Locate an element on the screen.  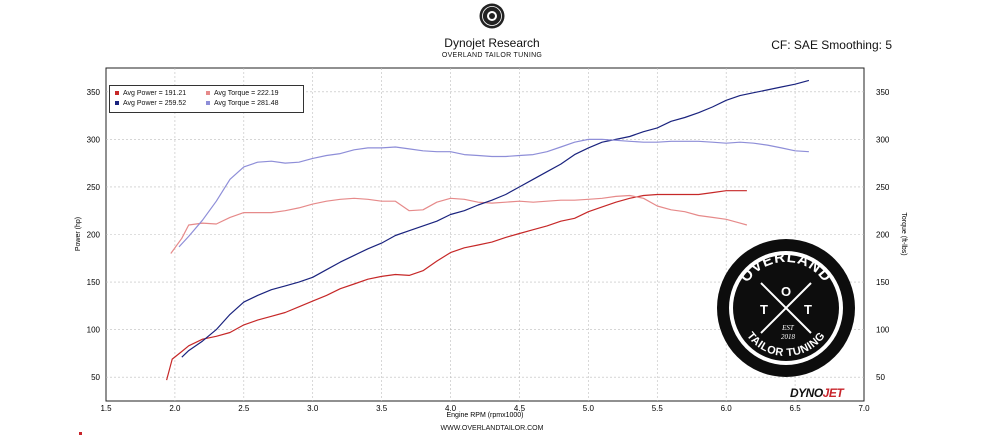
y-tick-label-right: 150 is located at coordinates (883, 282).